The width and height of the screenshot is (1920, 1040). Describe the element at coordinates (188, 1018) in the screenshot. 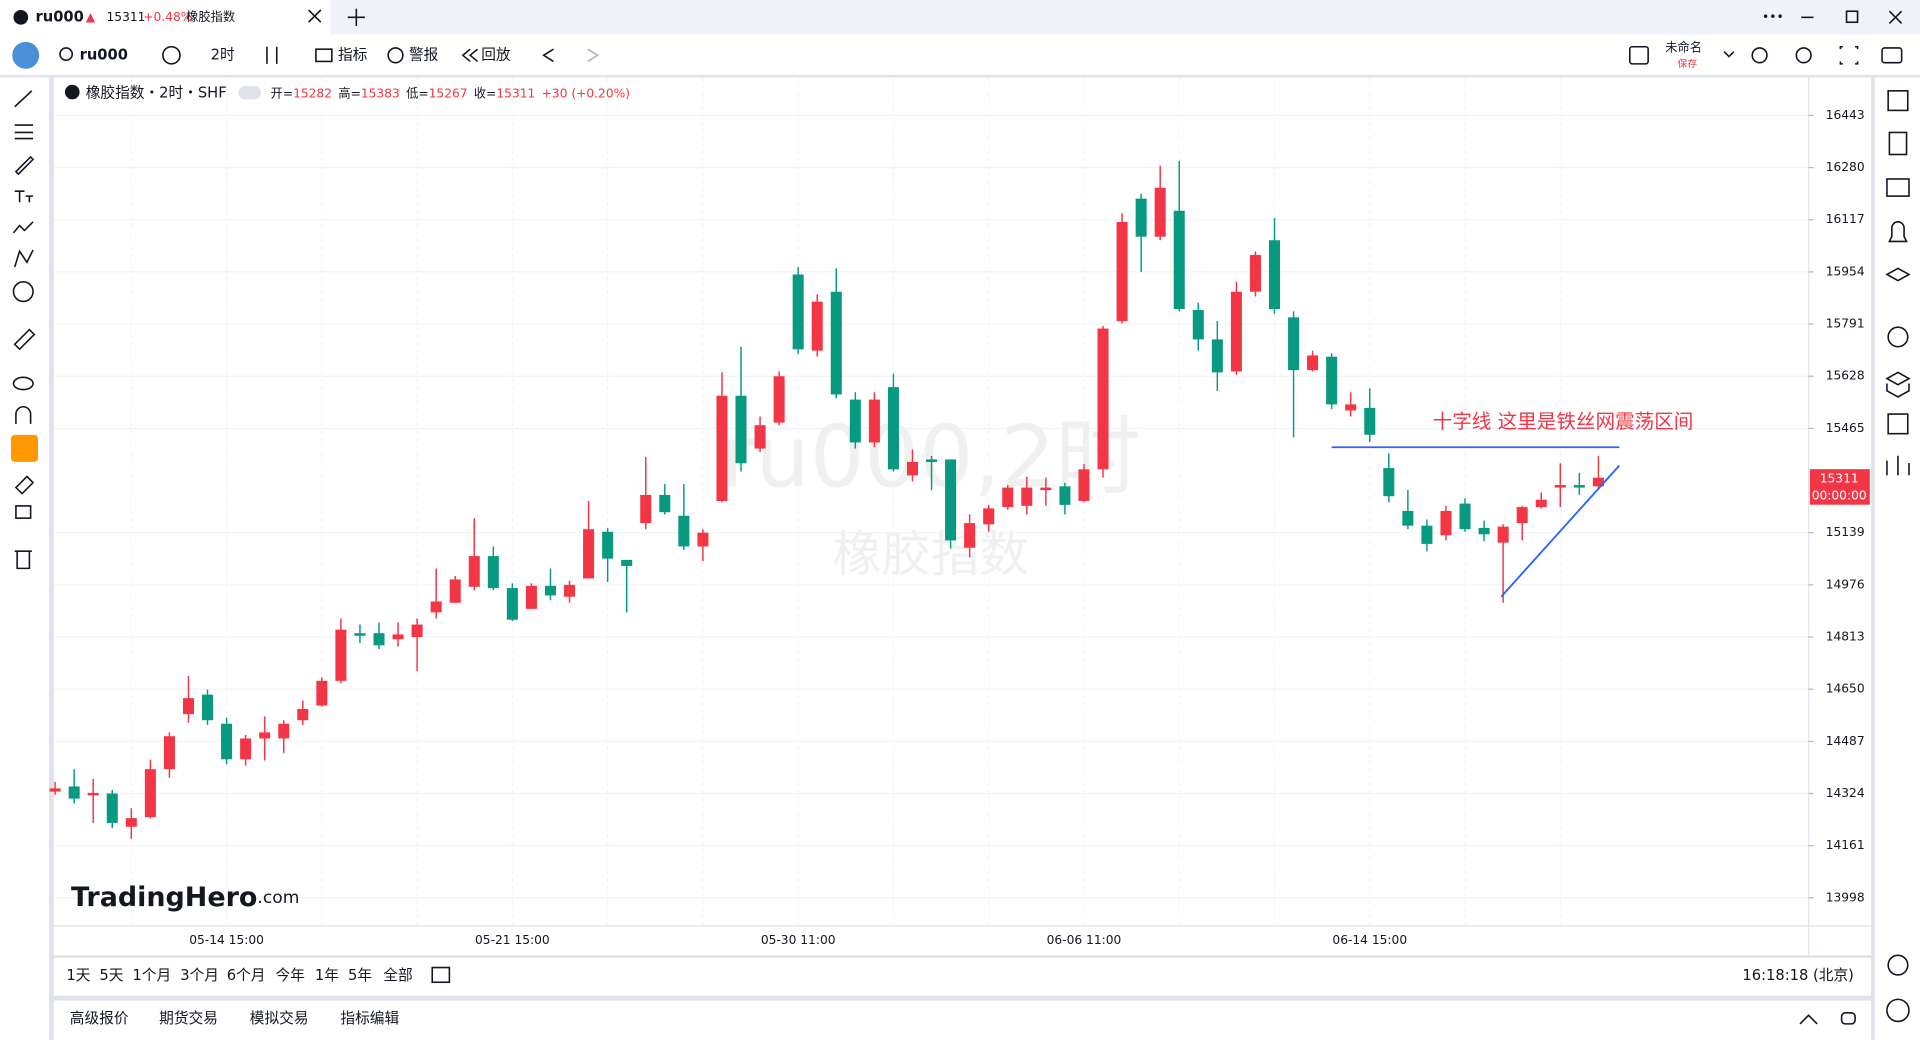

I see `bottom-tab: 期货交易` at that location.